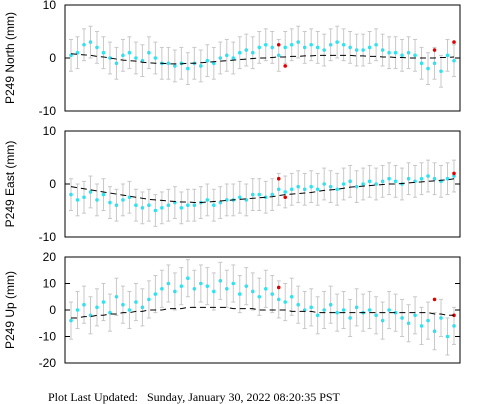 This screenshot has height=404, width=481. Describe the element at coordinates (10, 310) in the screenshot. I see `y-axis-label: P249 Up (mm)` at that location.